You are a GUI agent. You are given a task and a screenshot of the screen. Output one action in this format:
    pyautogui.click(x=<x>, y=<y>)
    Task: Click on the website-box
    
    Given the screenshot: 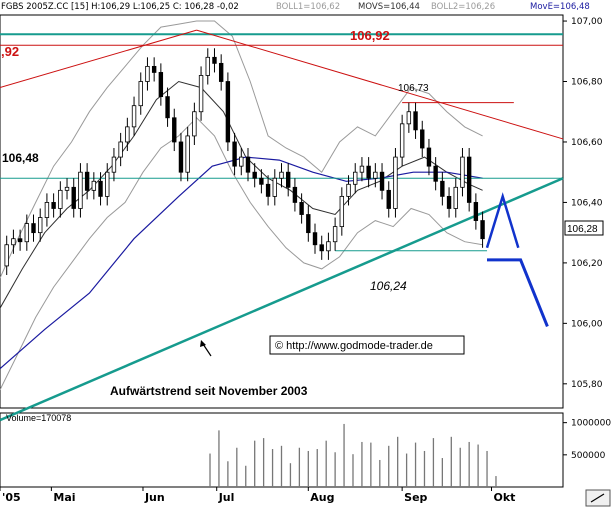 What is the action you would take?
    pyautogui.click(x=367, y=345)
    